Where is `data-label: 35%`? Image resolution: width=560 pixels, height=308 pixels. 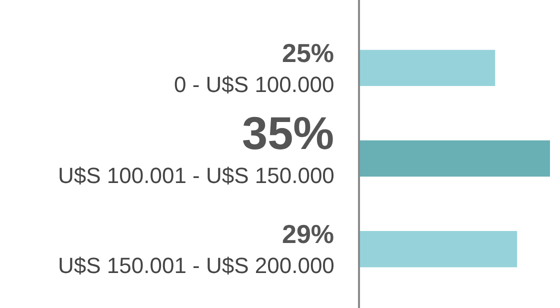
data-label: 35% is located at coordinates (288, 133).